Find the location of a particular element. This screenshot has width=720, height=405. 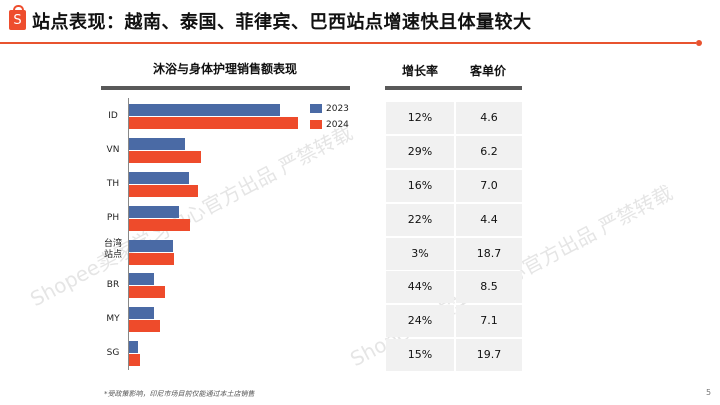

table-header-rule is located at coordinates (453, 88).